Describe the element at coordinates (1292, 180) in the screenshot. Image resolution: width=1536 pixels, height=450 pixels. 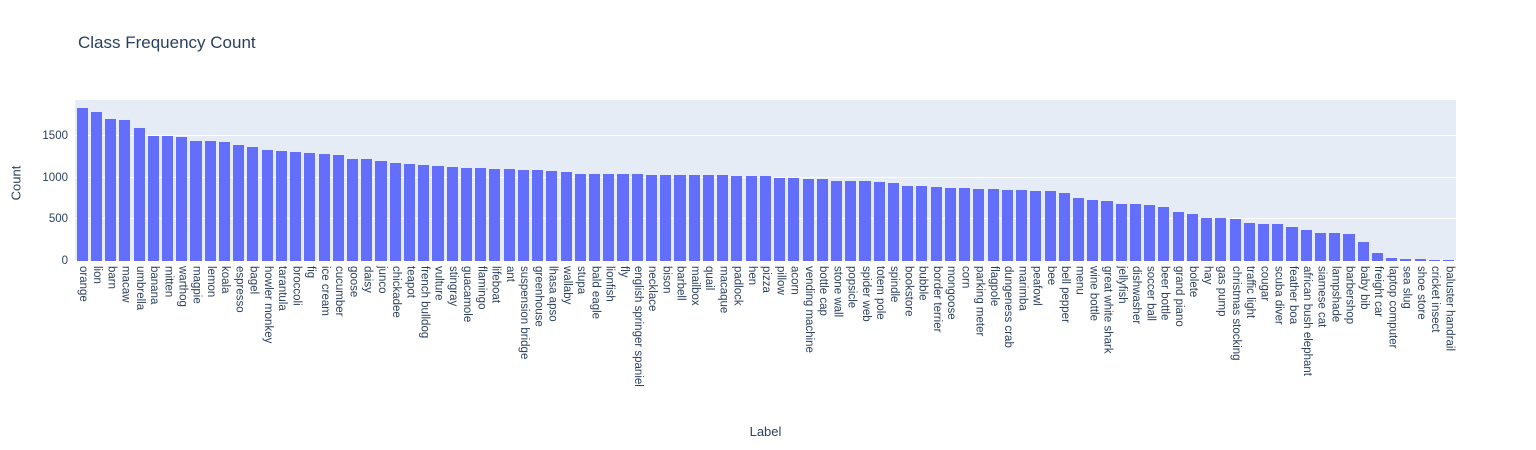
I see `bar-cell` at that location.